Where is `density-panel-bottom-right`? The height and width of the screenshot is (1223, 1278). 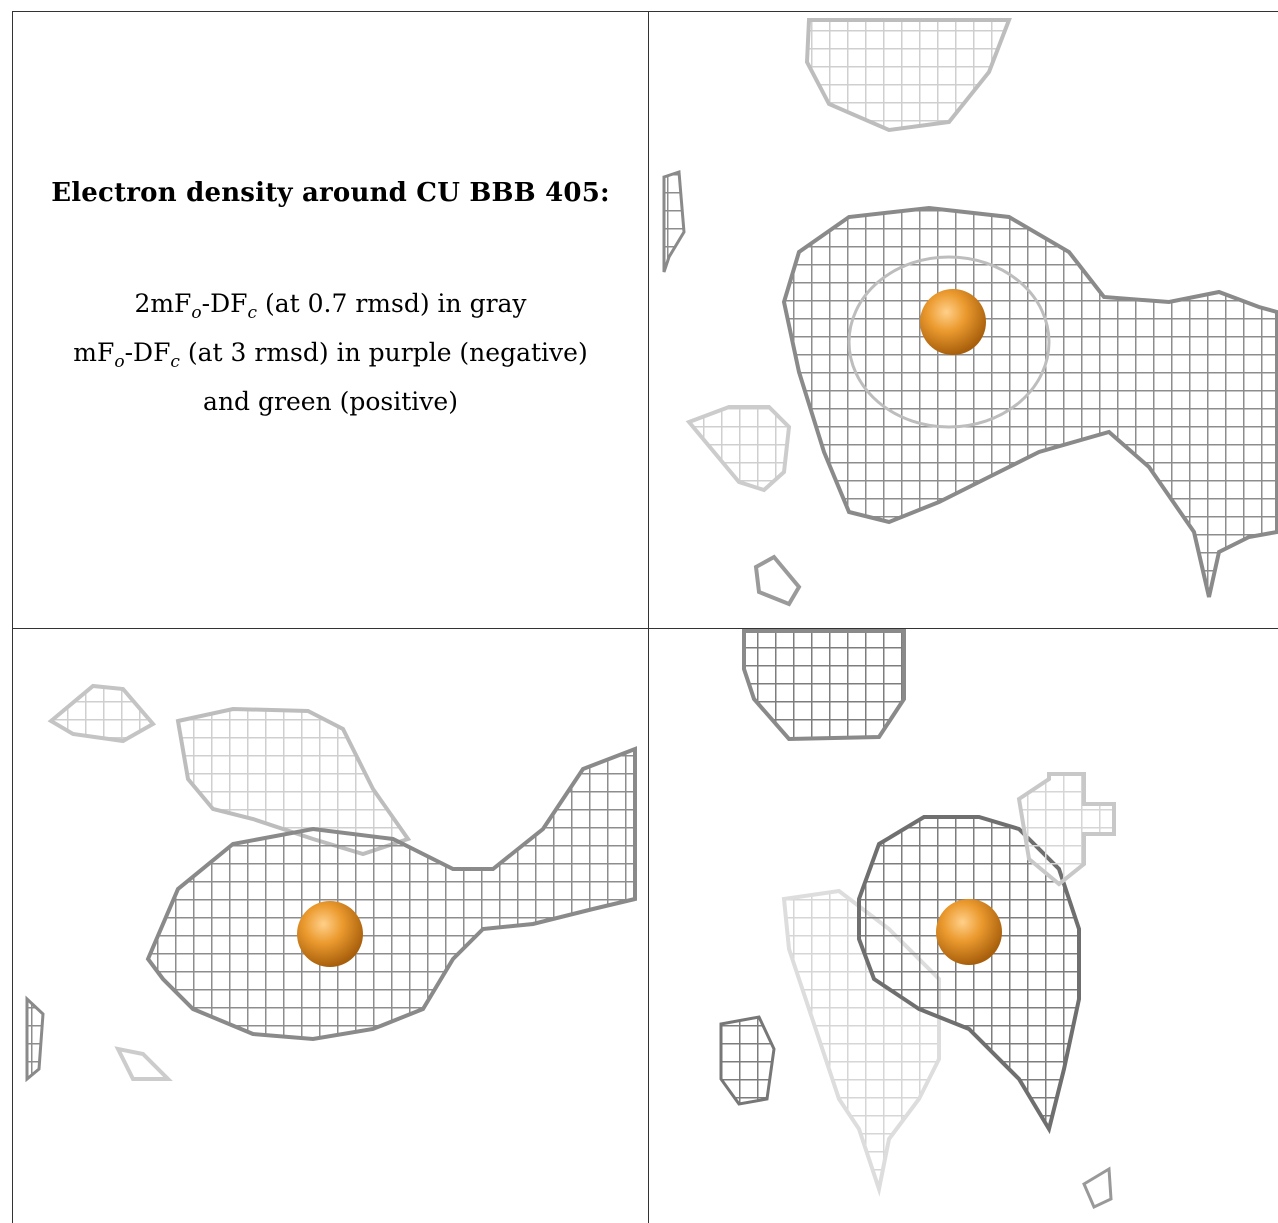
density-panel-bottom-right is located at coordinates (917, 919).